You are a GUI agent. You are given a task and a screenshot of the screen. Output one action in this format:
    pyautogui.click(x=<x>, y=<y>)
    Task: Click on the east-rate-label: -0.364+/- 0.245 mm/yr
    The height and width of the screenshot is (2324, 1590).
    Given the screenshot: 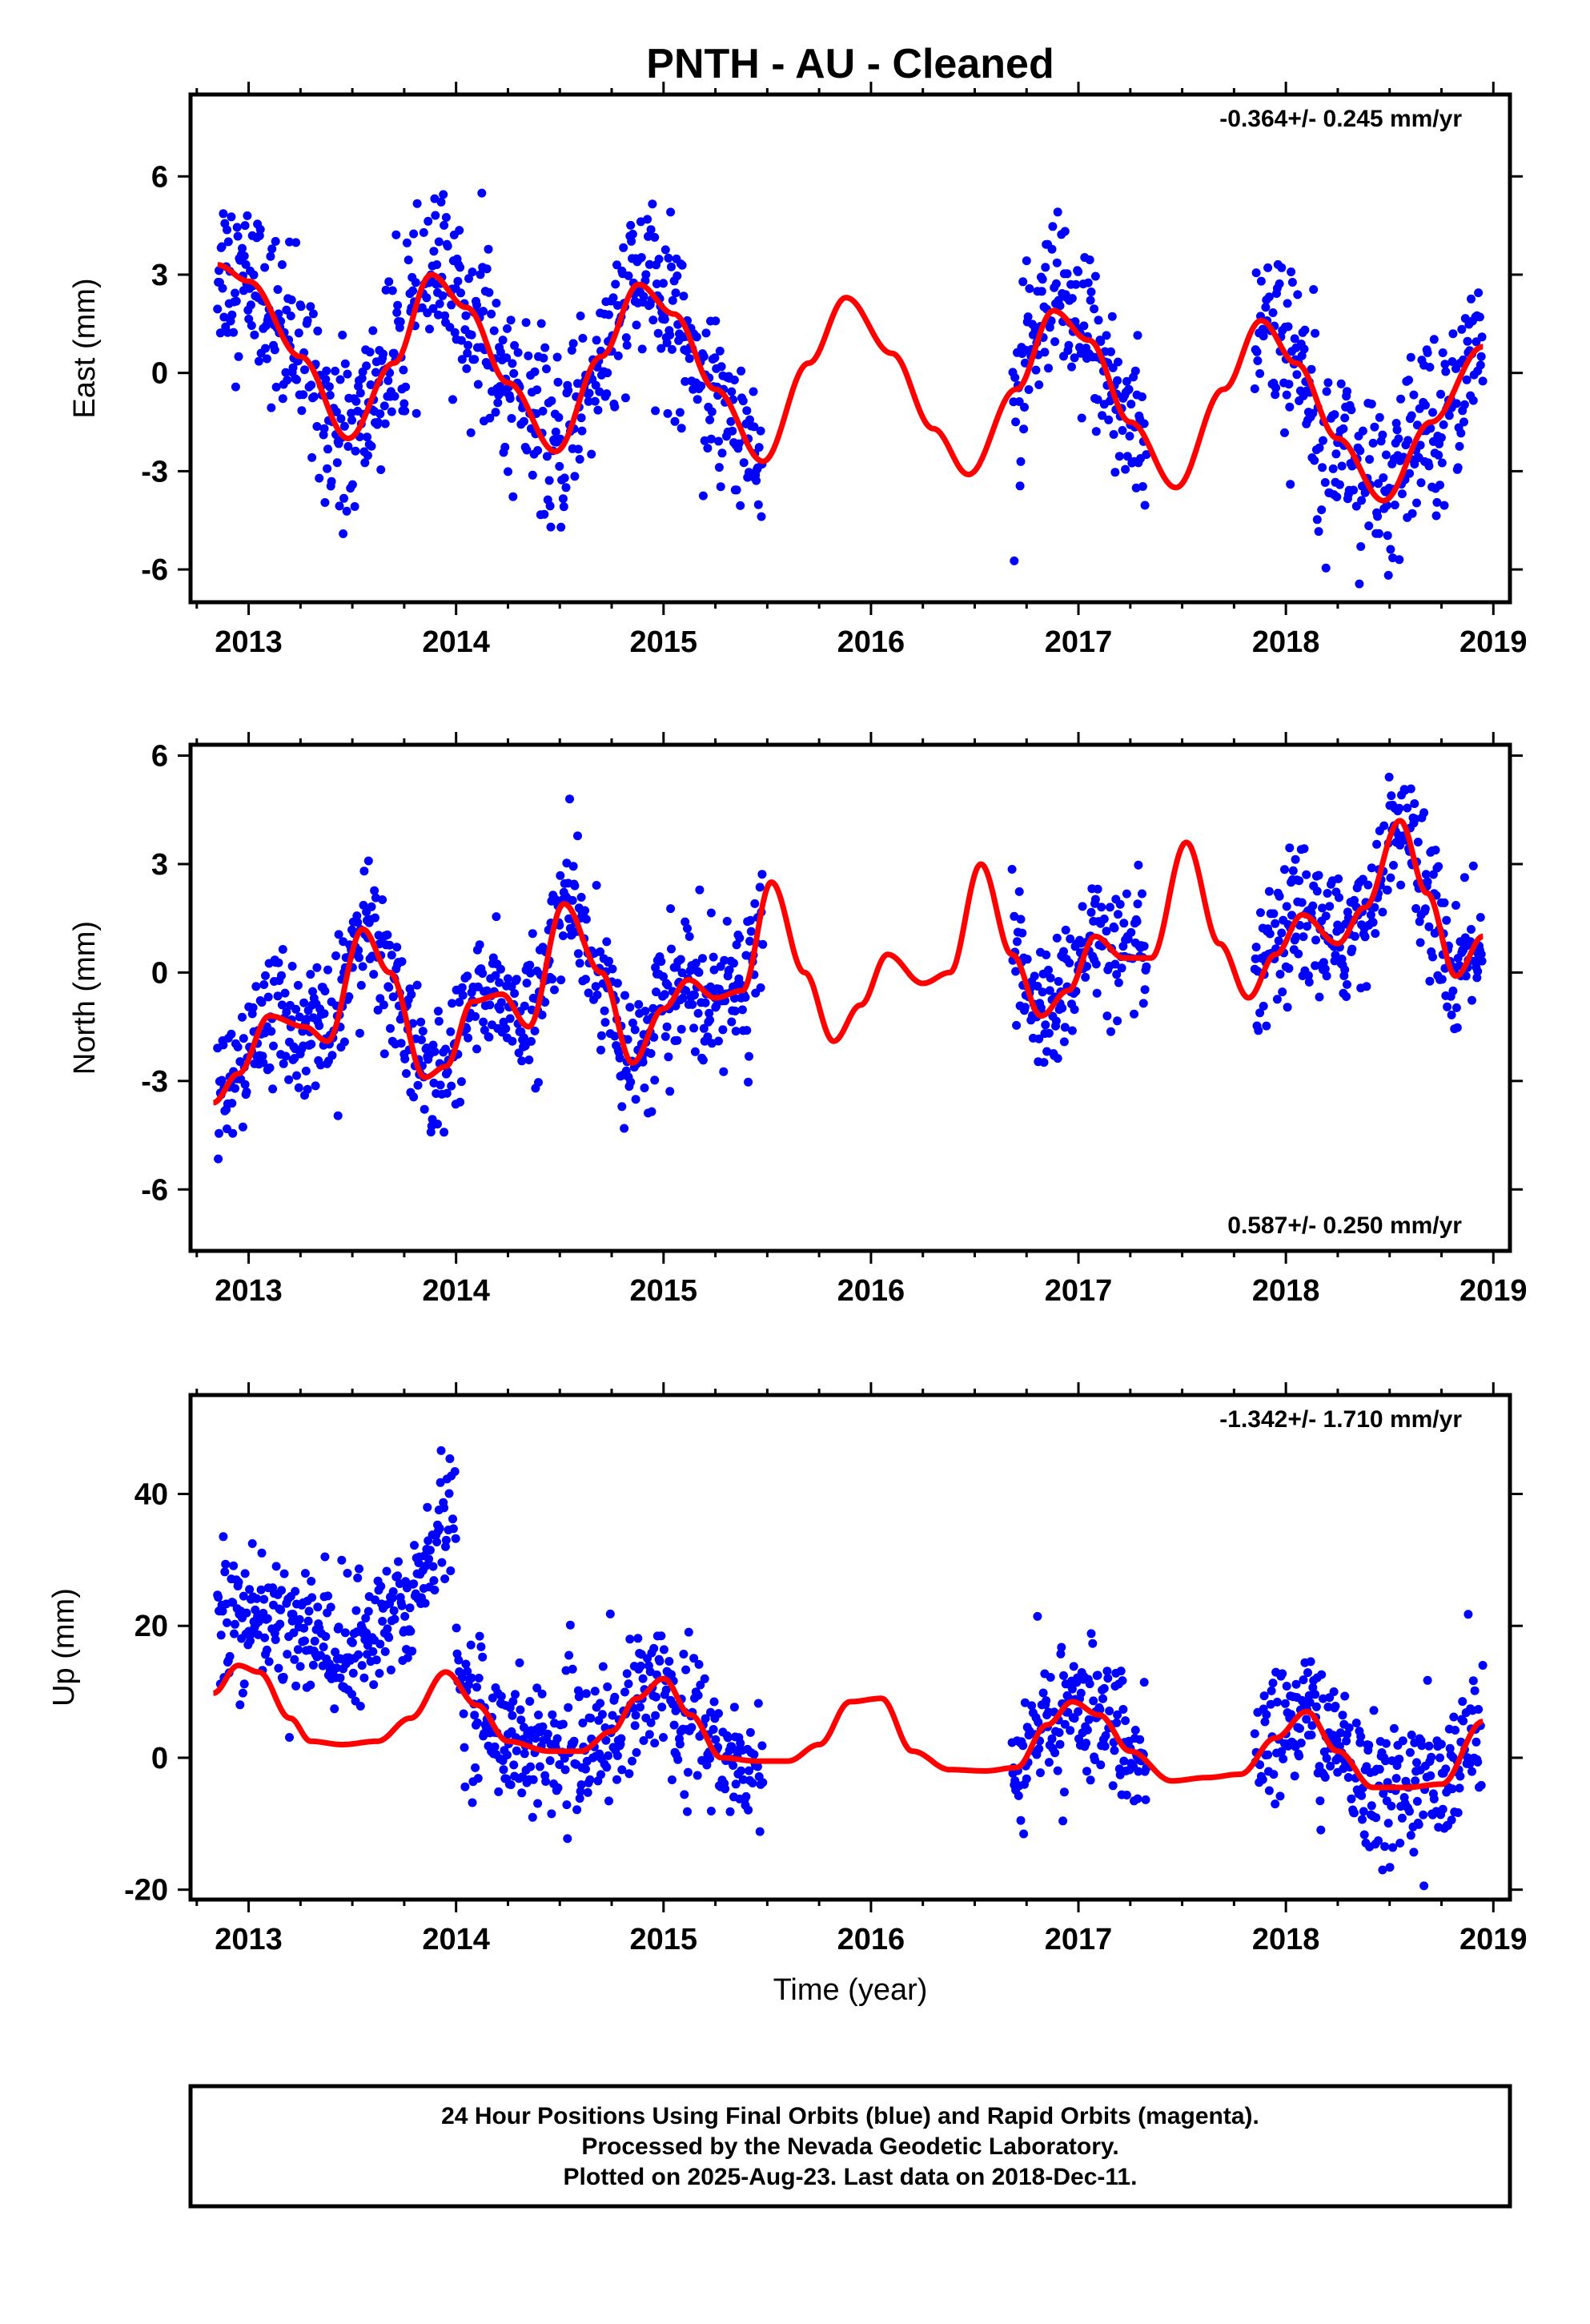 What is the action you would take?
    pyautogui.click(x=1340, y=119)
    